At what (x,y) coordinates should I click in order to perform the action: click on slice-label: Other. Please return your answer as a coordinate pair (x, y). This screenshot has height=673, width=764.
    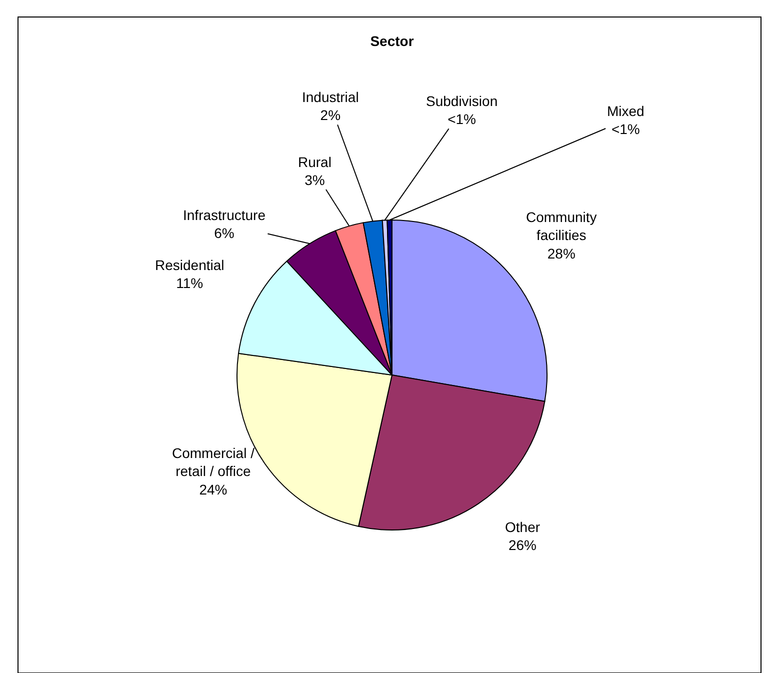
    Looking at the image, I should click on (522, 527).